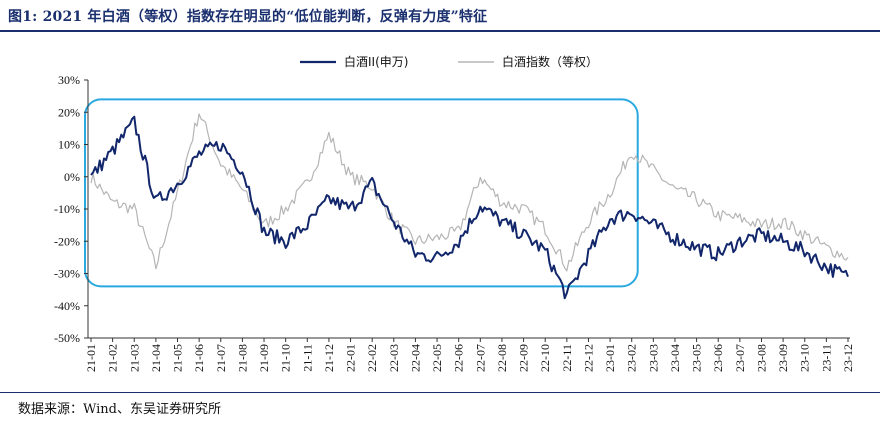 Image resolution: width=880 pixels, height=424 pixels. What do you see at coordinates (72, 177) in the screenshot?
I see `y-tick-label: 0%` at bounding box center [72, 177].